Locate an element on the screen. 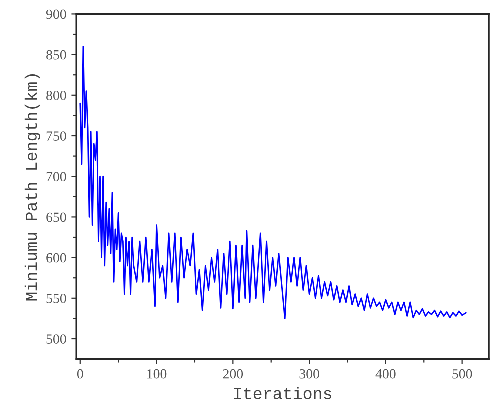 The width and height of the screenshot is (494, 406). y-tick-label: 650 is located at coordinates (56, 217).